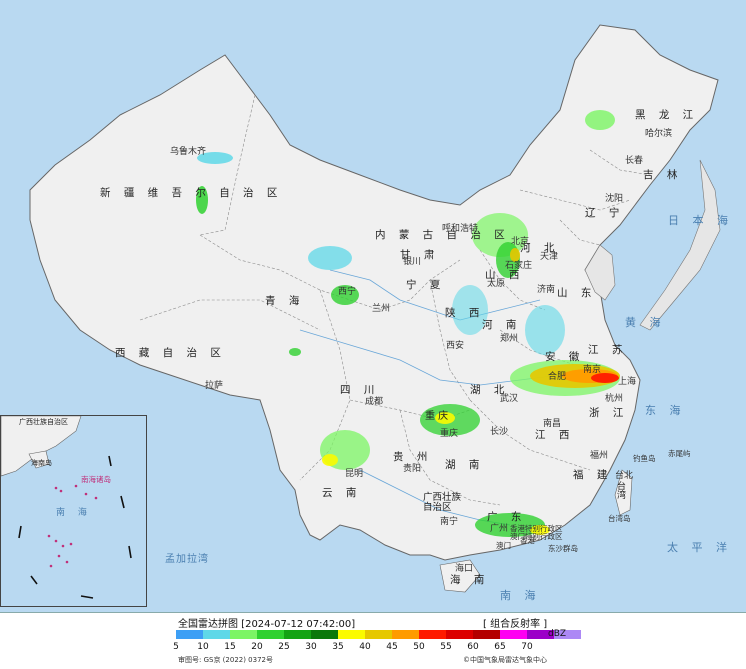 The width and height of the screenshot is (746, 669). What do you see at coordinates (188, 152) in the screenshot?
I see `city-urumqi: 乌鲁木齐` at bounding box center [188, 152].